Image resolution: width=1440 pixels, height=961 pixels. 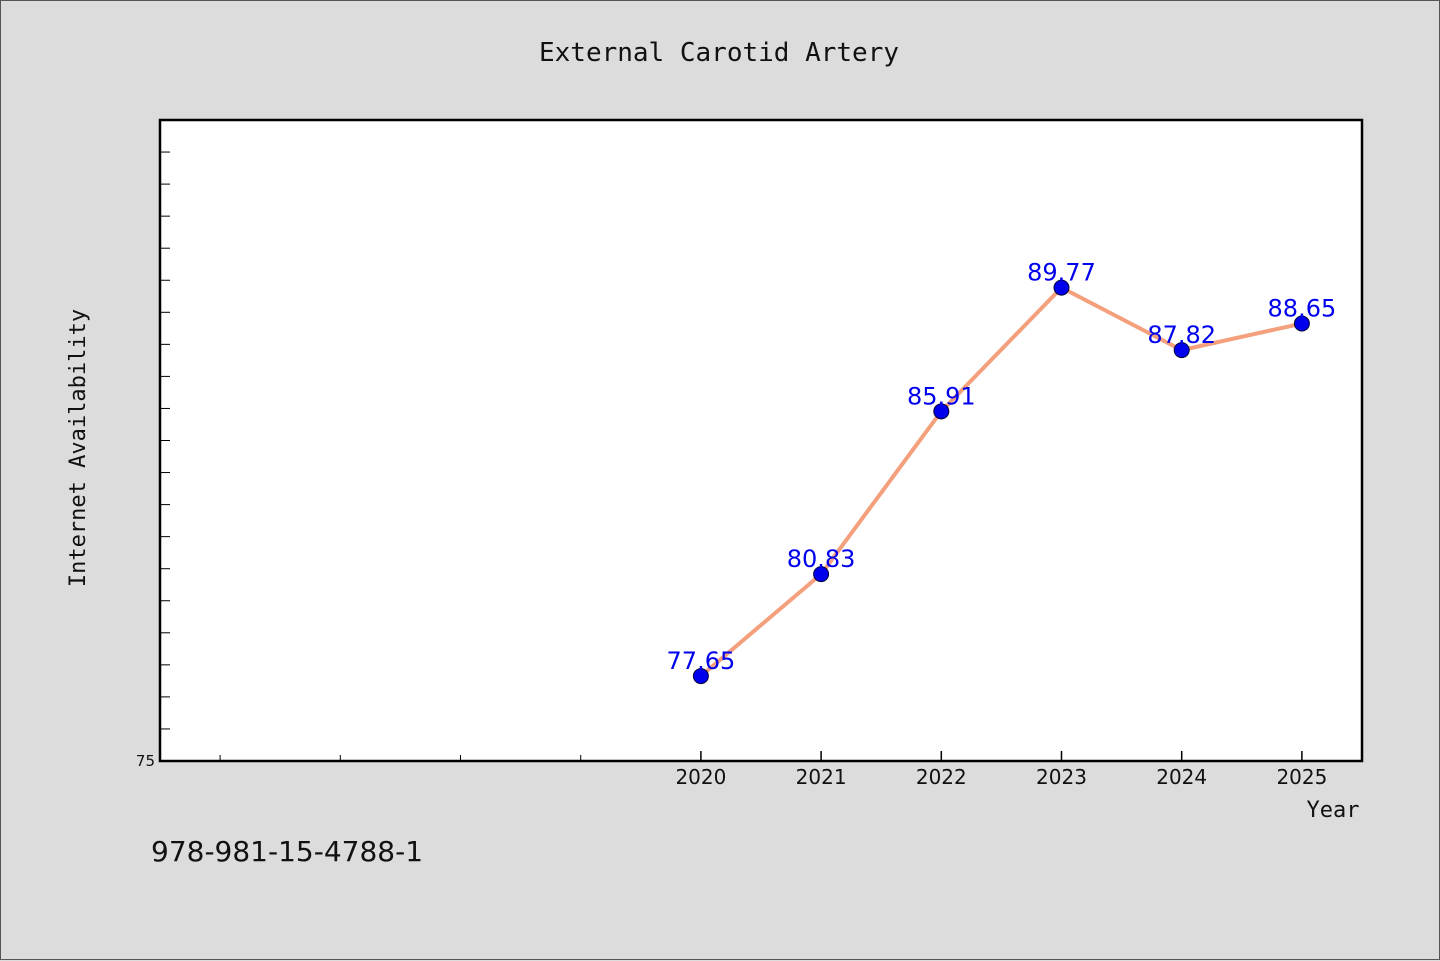 What do you see at coordinates (773, 770) in the screenshot?
I see `x-axis-ticks: 2020 2021 2022 2023 2024 2025` at bounding box center [773, 770].